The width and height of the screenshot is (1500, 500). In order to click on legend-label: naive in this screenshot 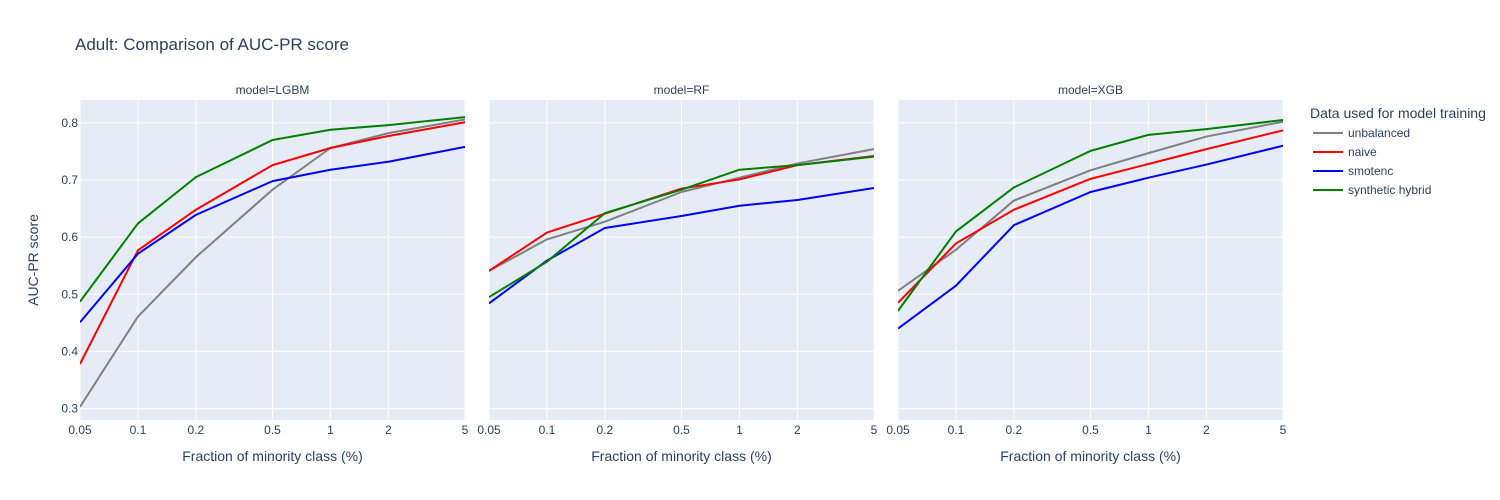, I will do `click(1362, 152)`.